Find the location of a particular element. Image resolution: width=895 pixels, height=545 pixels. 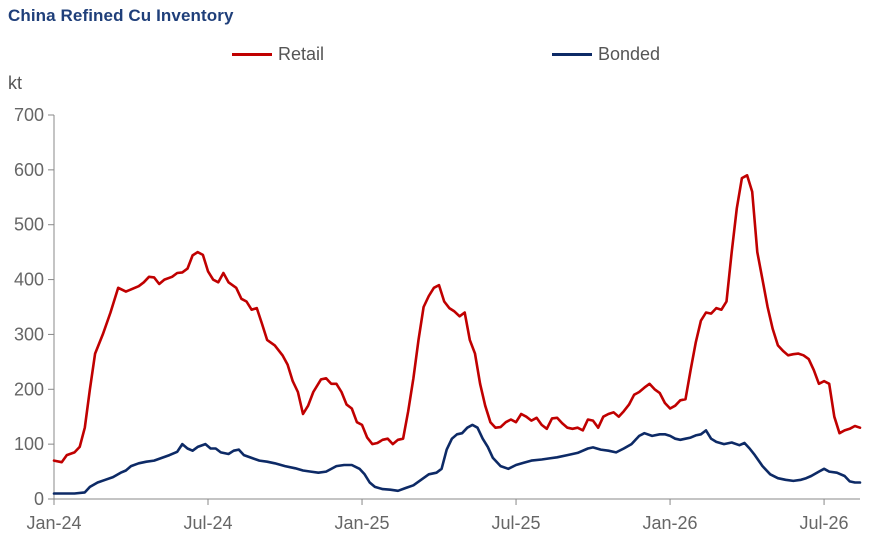

legend-item-retail: Retail is located at coordinates (278, 54).